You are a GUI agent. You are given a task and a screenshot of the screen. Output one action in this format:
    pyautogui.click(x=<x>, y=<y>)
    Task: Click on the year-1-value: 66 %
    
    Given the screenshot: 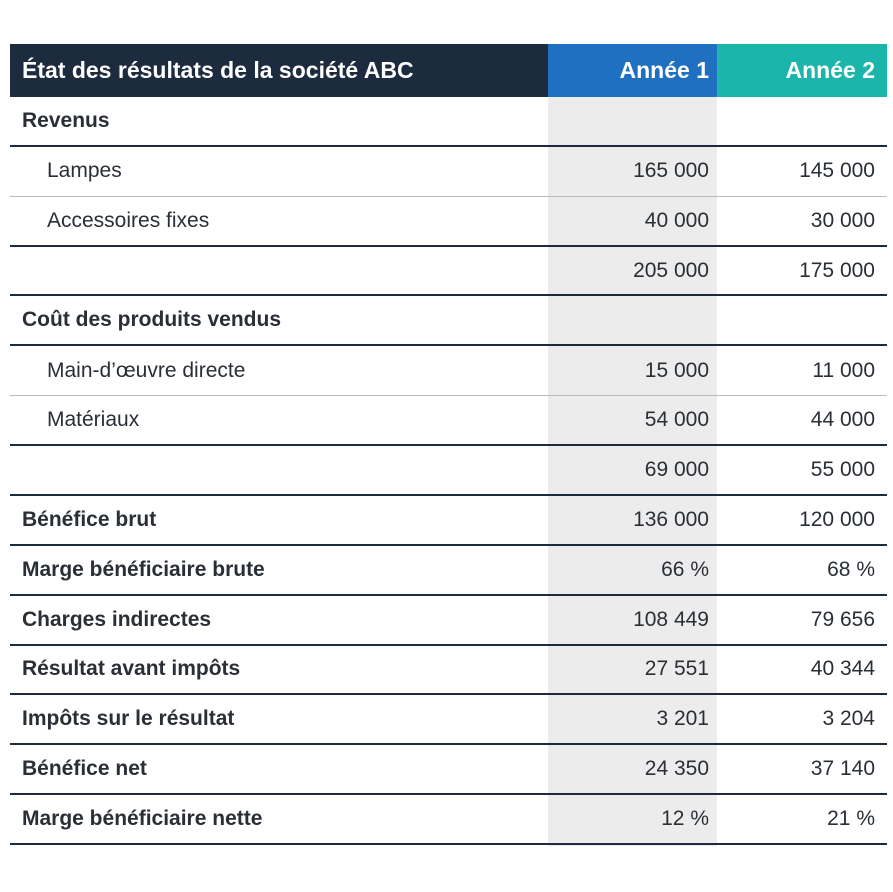 What is the action you would take?
    pyautogui.click(x=685, y=569)
    